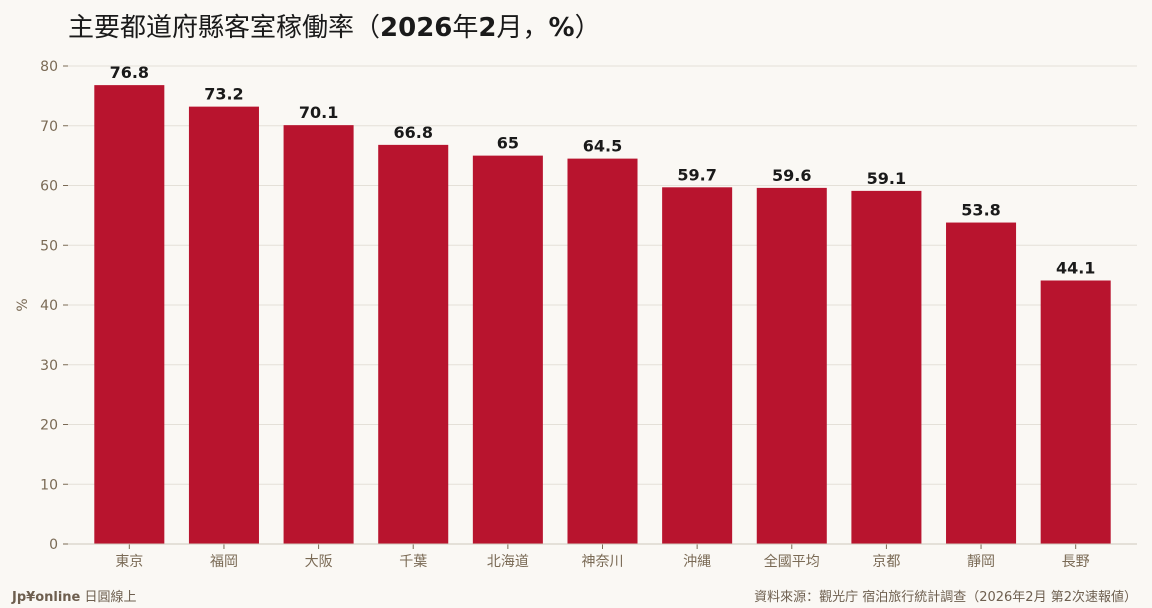 The image size is (1152, 608). I want to click on value-label: 59.7, so click(696, 174).